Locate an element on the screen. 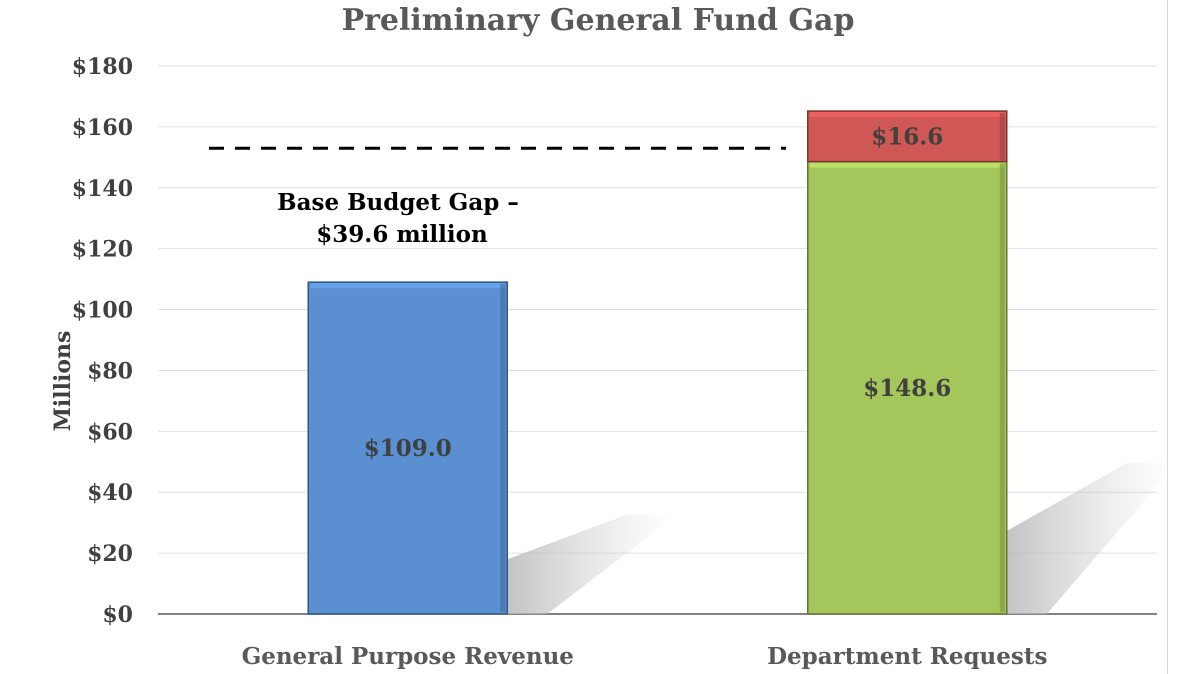 The image size is (1200, 674). gap-annotation: Base Budget Gap – $39.6 million is located at coordinates (402, 218).